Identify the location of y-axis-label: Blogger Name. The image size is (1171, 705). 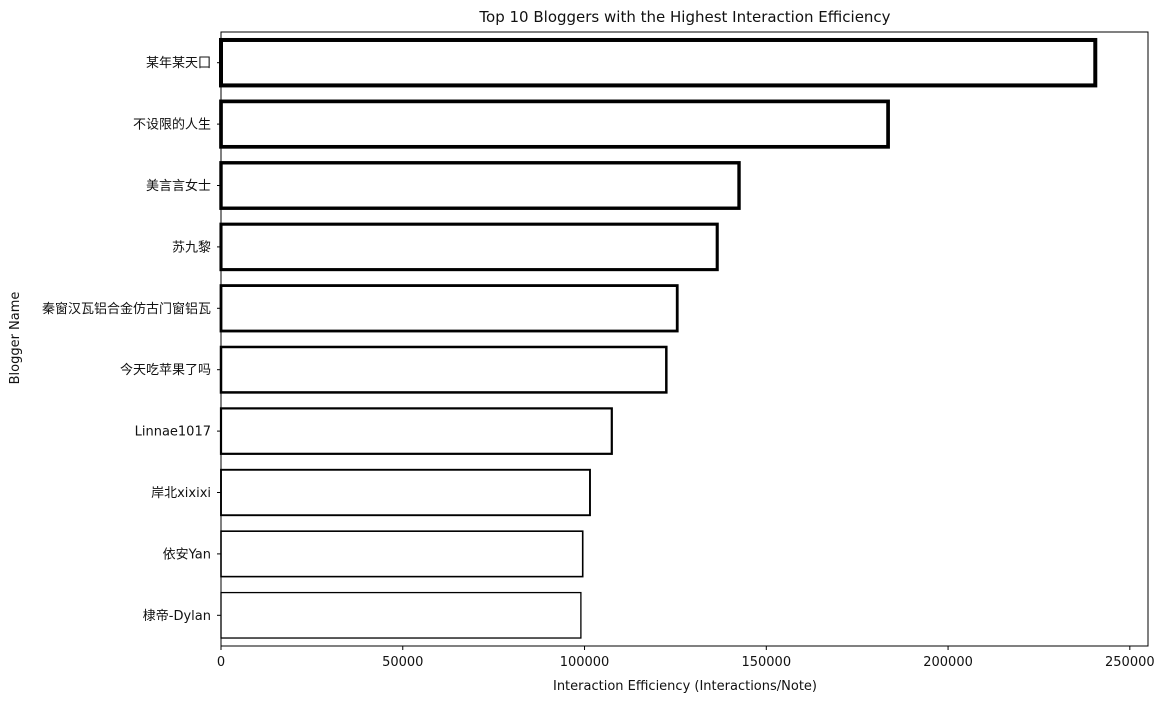
(15, 338).